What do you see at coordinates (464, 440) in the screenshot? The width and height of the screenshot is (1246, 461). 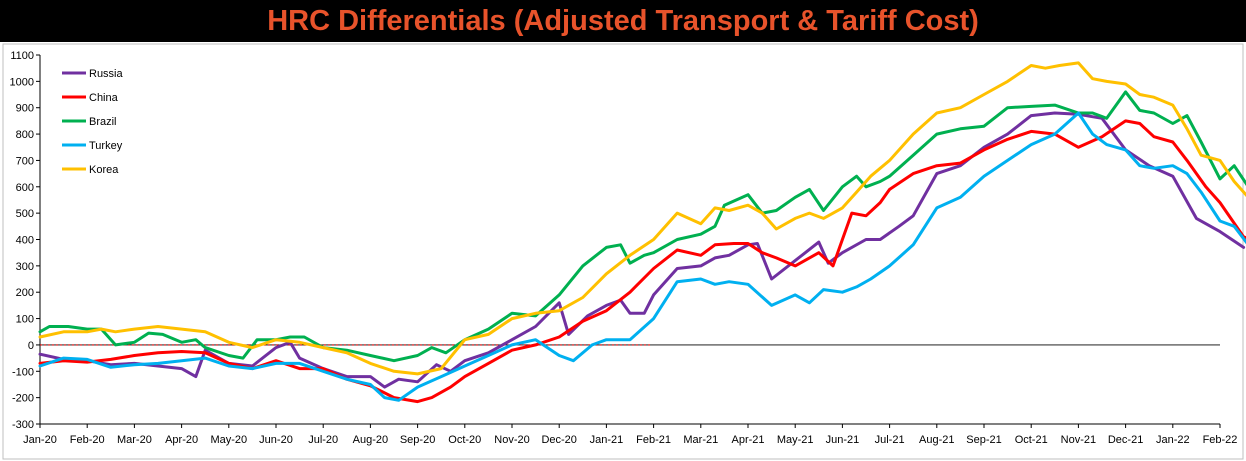 I see `x-tick-label: Oct-20` at bounding box center [464, 440].